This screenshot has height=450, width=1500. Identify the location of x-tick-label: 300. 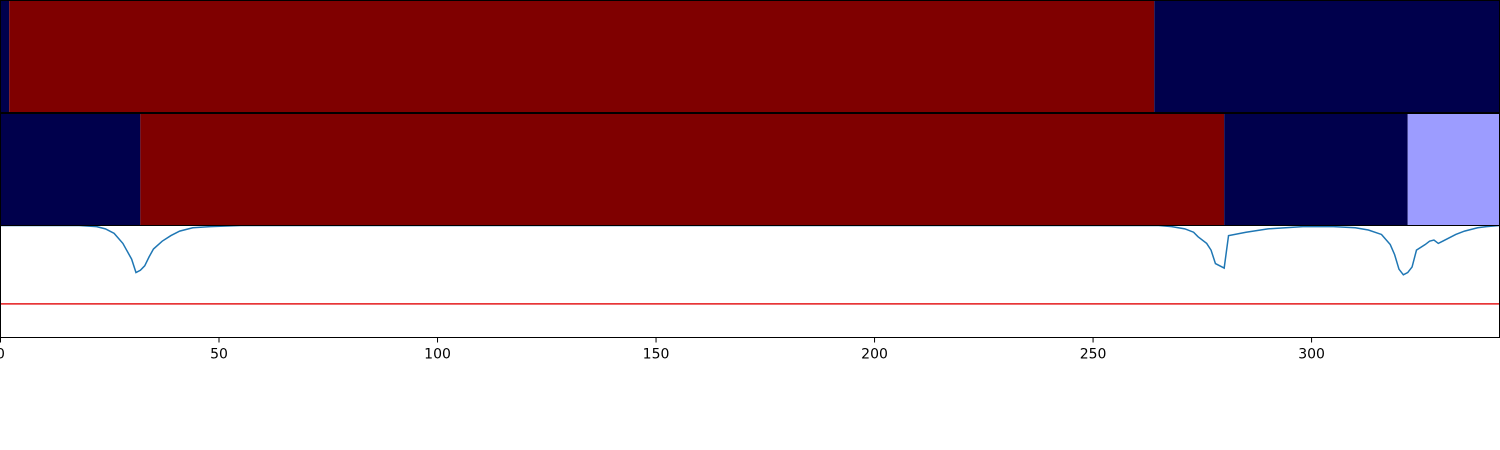
(1311, 355).